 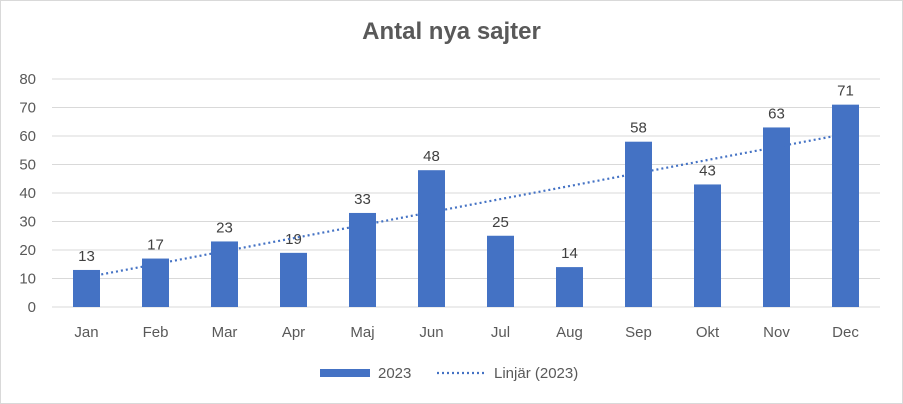 I want to click on x-tick-label: Sep, so click(x=638, y=332).